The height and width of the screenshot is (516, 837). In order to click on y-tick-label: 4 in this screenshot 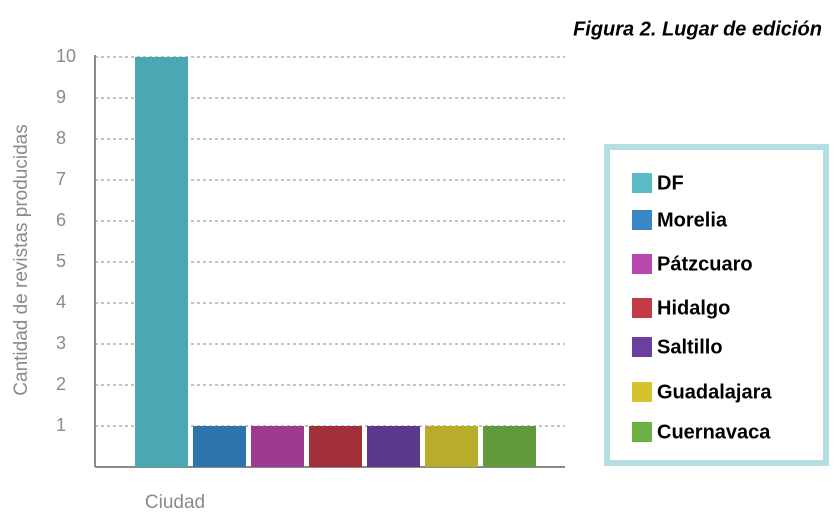, I will do `click(61, 302)`.